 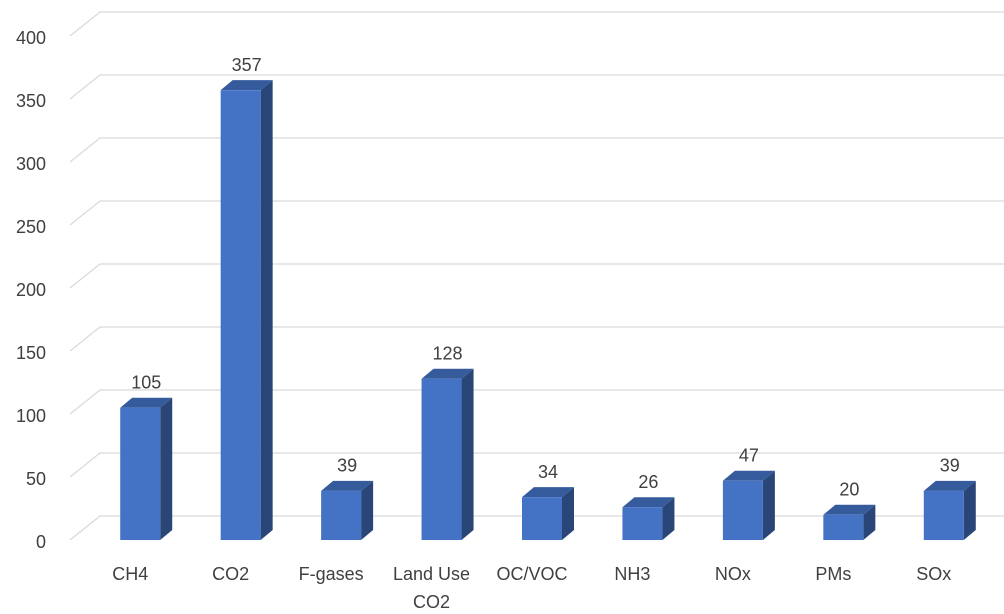 What do you see at coordinates (849, 490) in the screenshot?
I see `data-label: 20` at bounding box center [849, 490].